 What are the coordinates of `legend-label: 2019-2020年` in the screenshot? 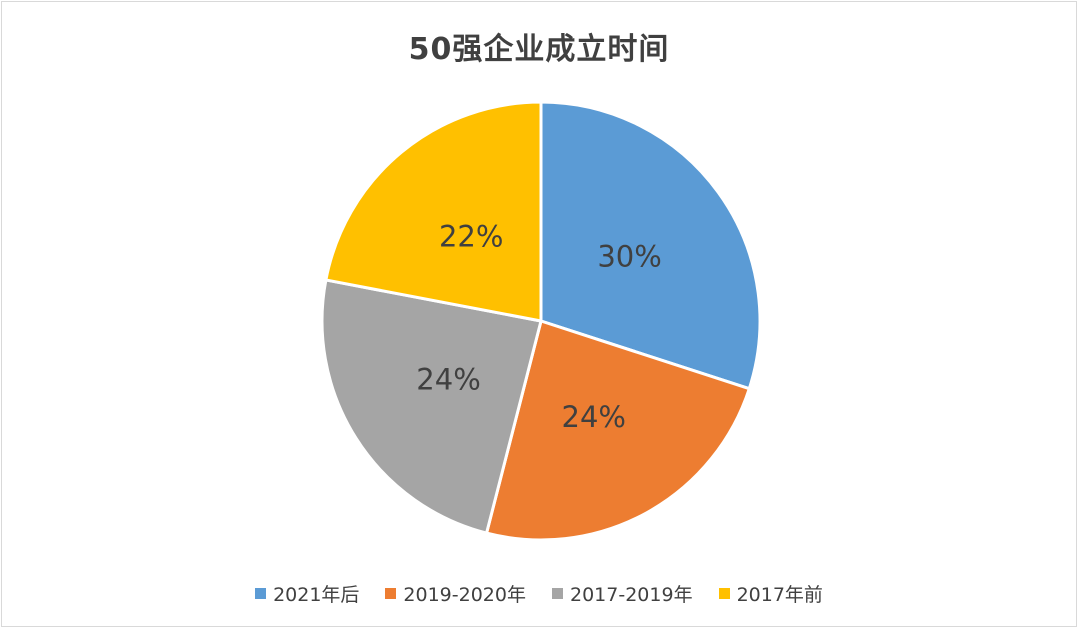 It's located at (464, 595).